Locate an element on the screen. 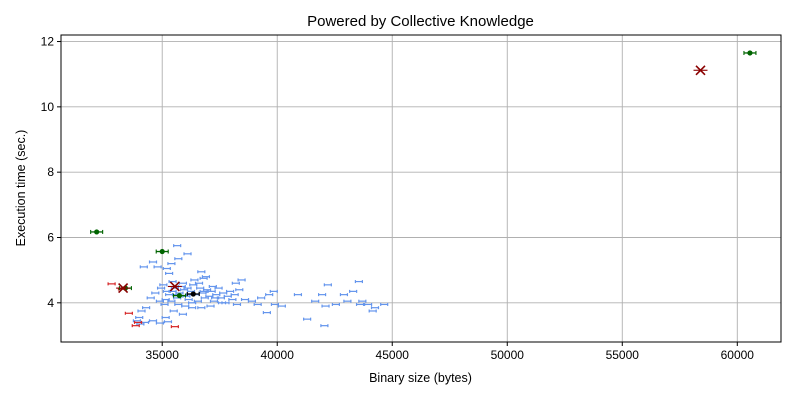 Image resolution: width=800 pixels, height=400 pixels. y-tick-label: 4 is located at coordinates (50, 303).